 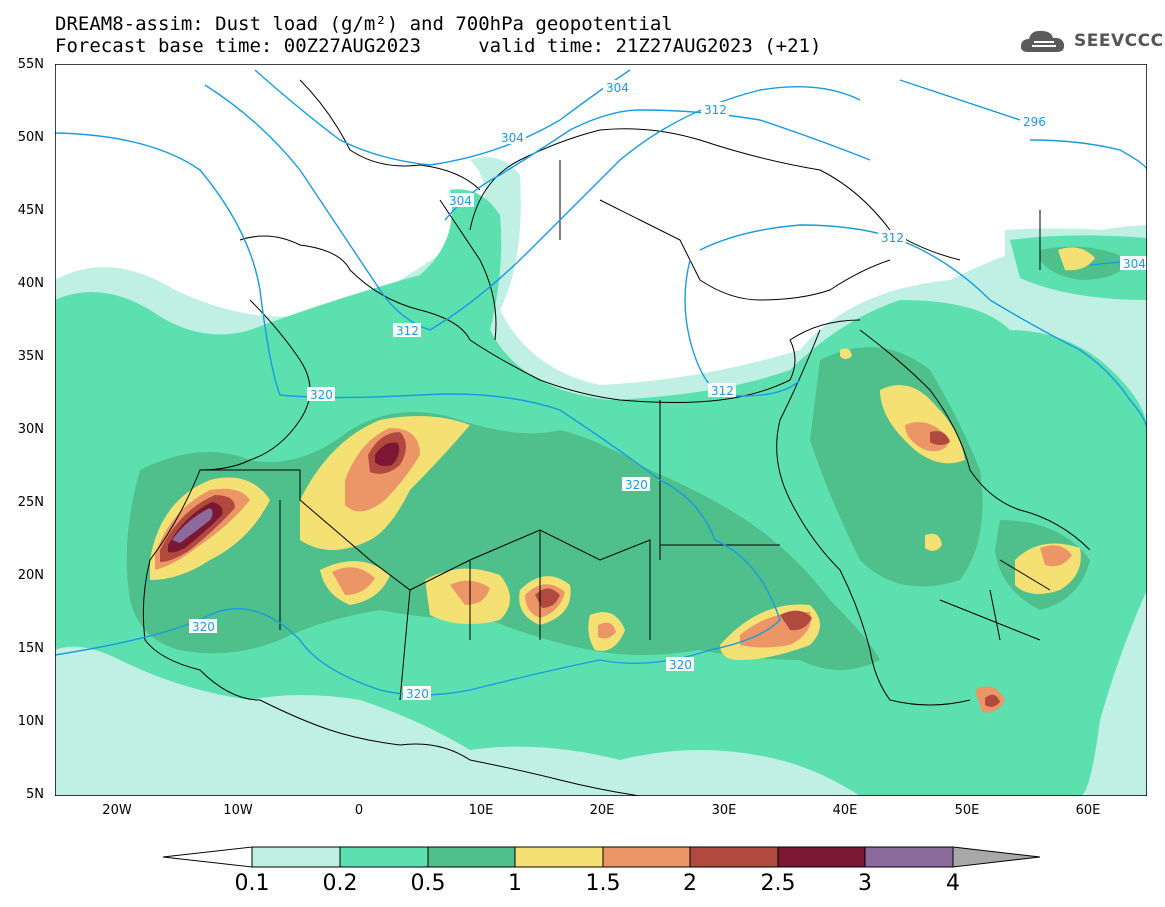 I want to click on seevccc-logo: SEEVCCC, so click(x=1091, y=41).